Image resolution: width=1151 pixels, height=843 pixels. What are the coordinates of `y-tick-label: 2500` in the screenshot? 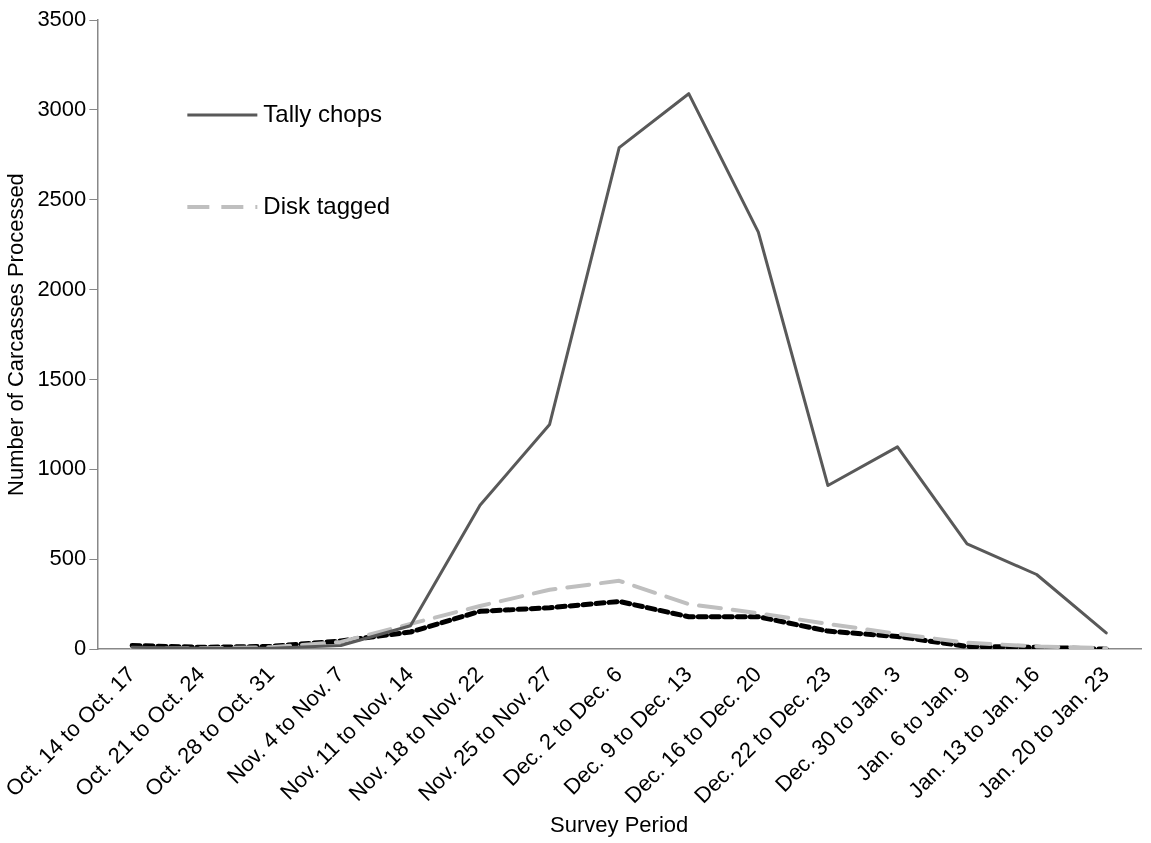 It's located at (62, 198).